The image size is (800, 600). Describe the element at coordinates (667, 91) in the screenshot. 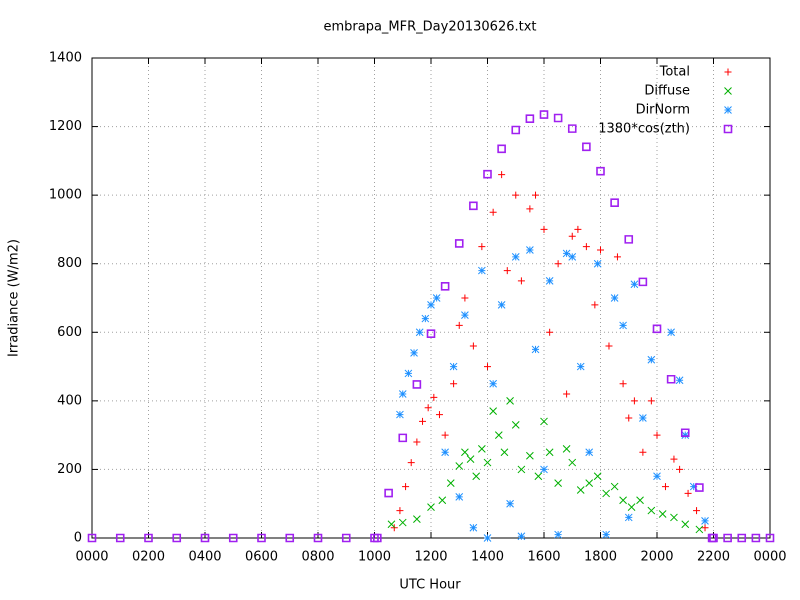

I see `legend-label: Diffuse` at that location.